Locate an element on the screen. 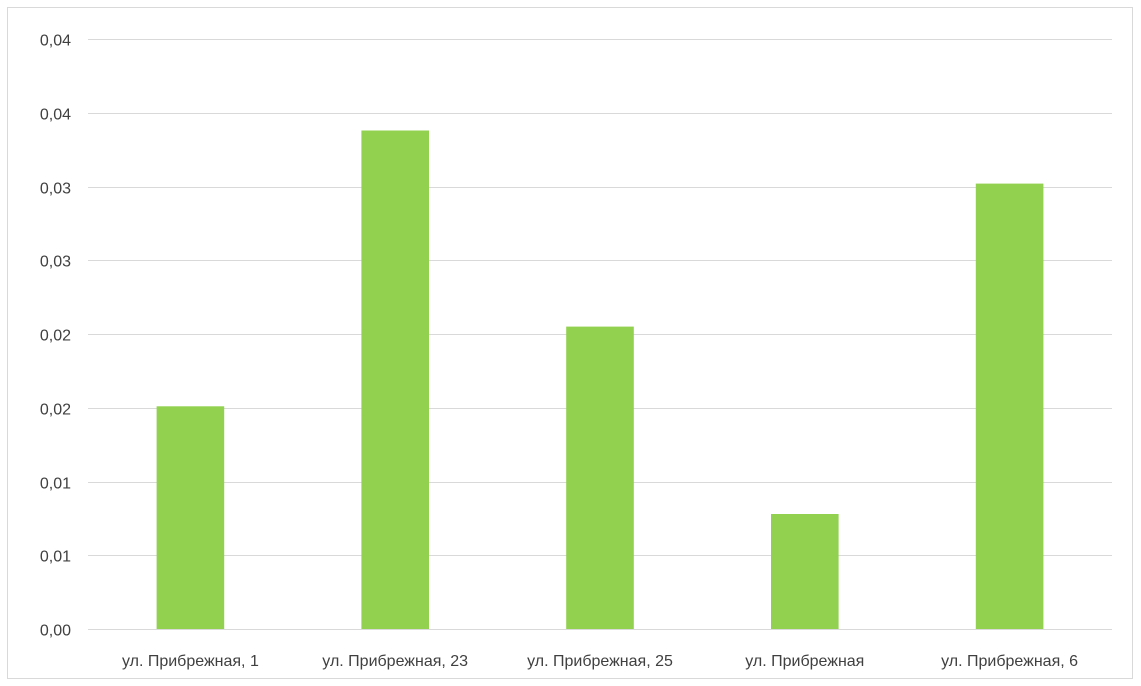 This screenshot has width=1141, height=686. x-tick-label: ул. Прибрежная, 6 is located at coordinates (1009, 661).